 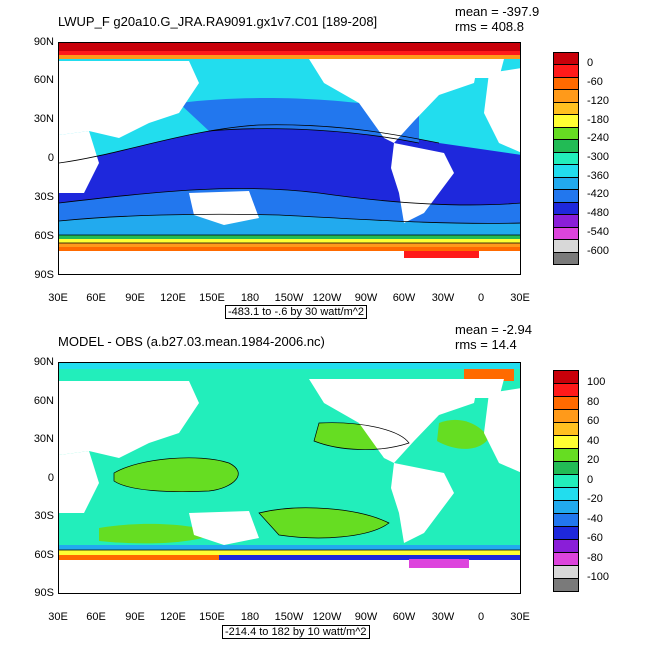 I want to click on bottom-lat-label-0: 0, so click(x=50, y=478).